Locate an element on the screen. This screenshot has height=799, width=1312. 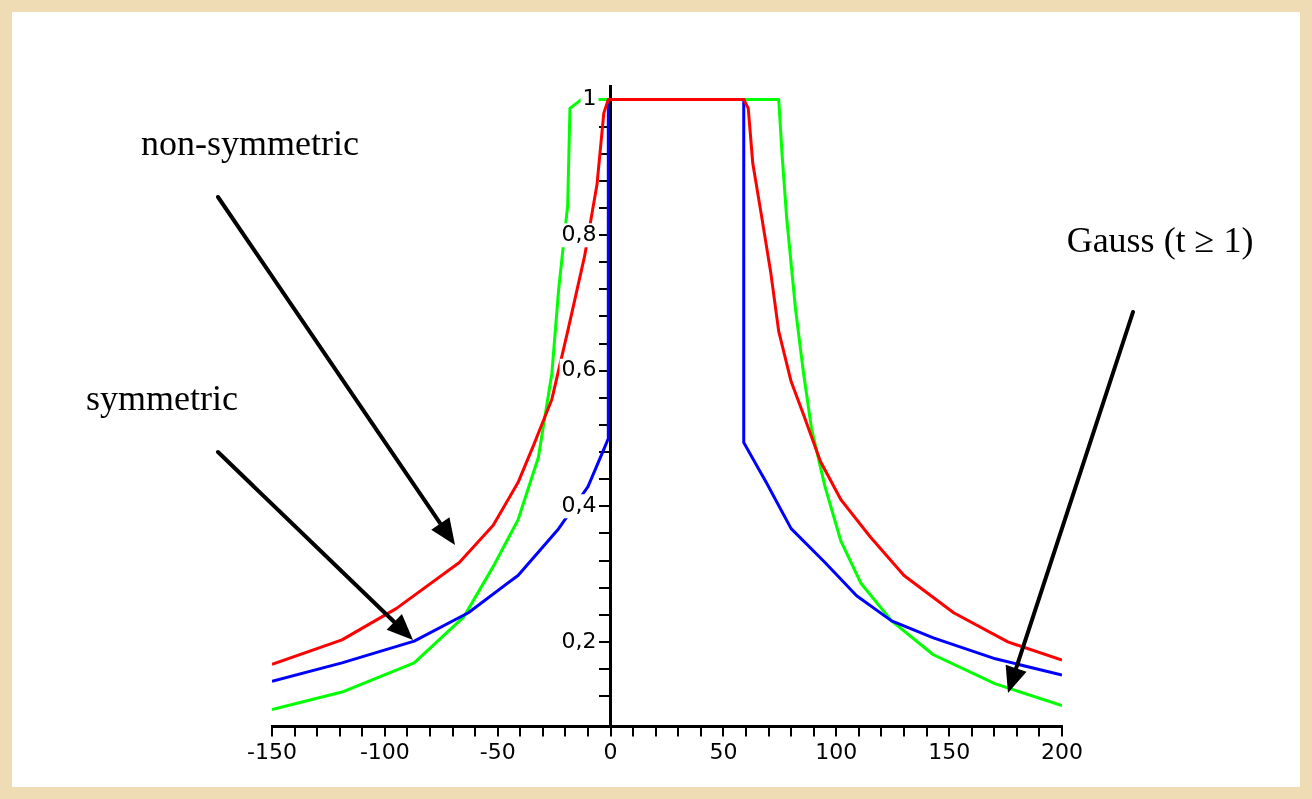
y-tick-label: 0,2 is located at coordinates (579, 640).